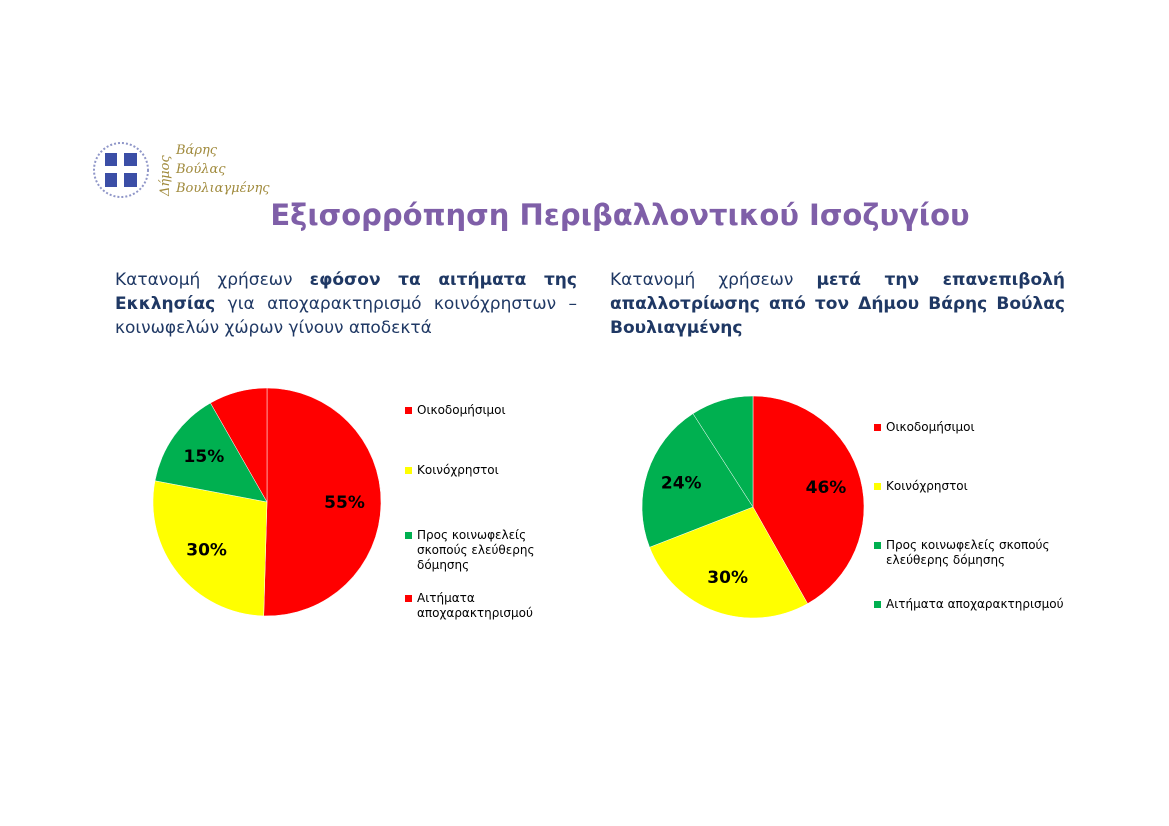 The width and height of the screenshot is (1169, 826). What do you see at coordinates (344, 503) in the screenshot?
I see `data-label: 55%` at bounding box center [344, 503].